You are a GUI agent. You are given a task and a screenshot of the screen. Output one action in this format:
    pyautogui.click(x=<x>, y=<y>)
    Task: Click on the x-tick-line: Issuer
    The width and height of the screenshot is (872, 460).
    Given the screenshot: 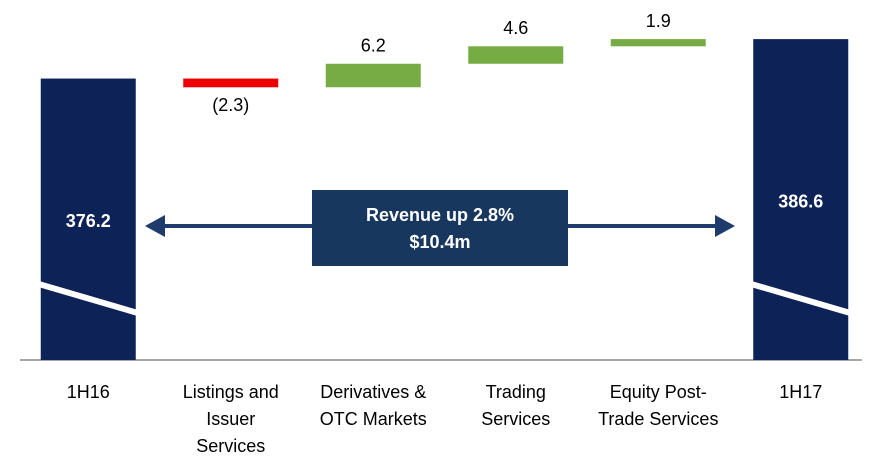 What is the action you would take?
    pyautogui.click(x=230, y=419)
    